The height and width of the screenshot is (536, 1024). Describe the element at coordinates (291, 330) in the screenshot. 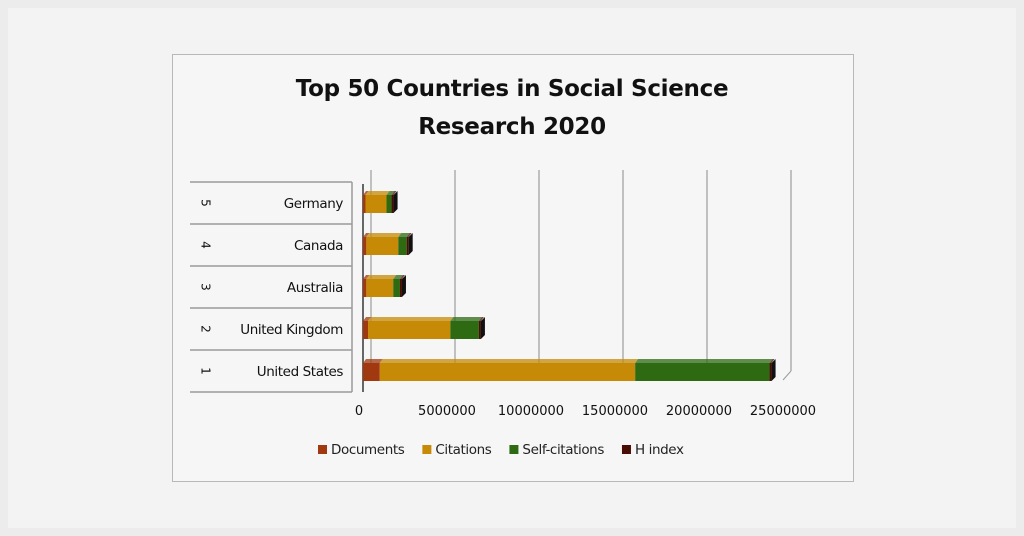

I see `category-label: United Kingdom` at that location.